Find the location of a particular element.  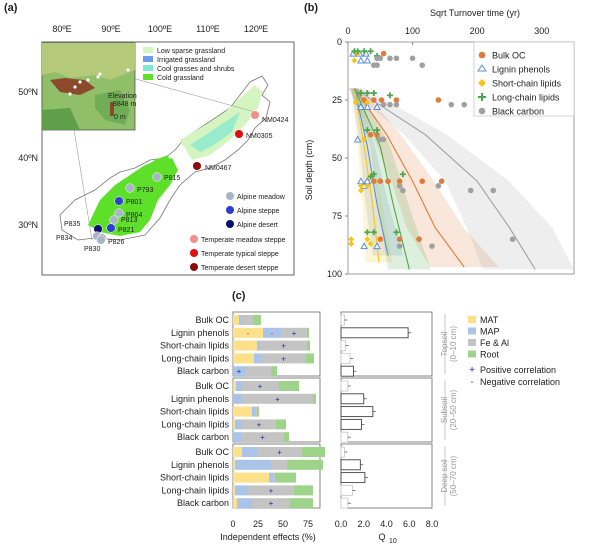

site-legend-label: Temperate typical steppe is located at coordinates (240, 254).